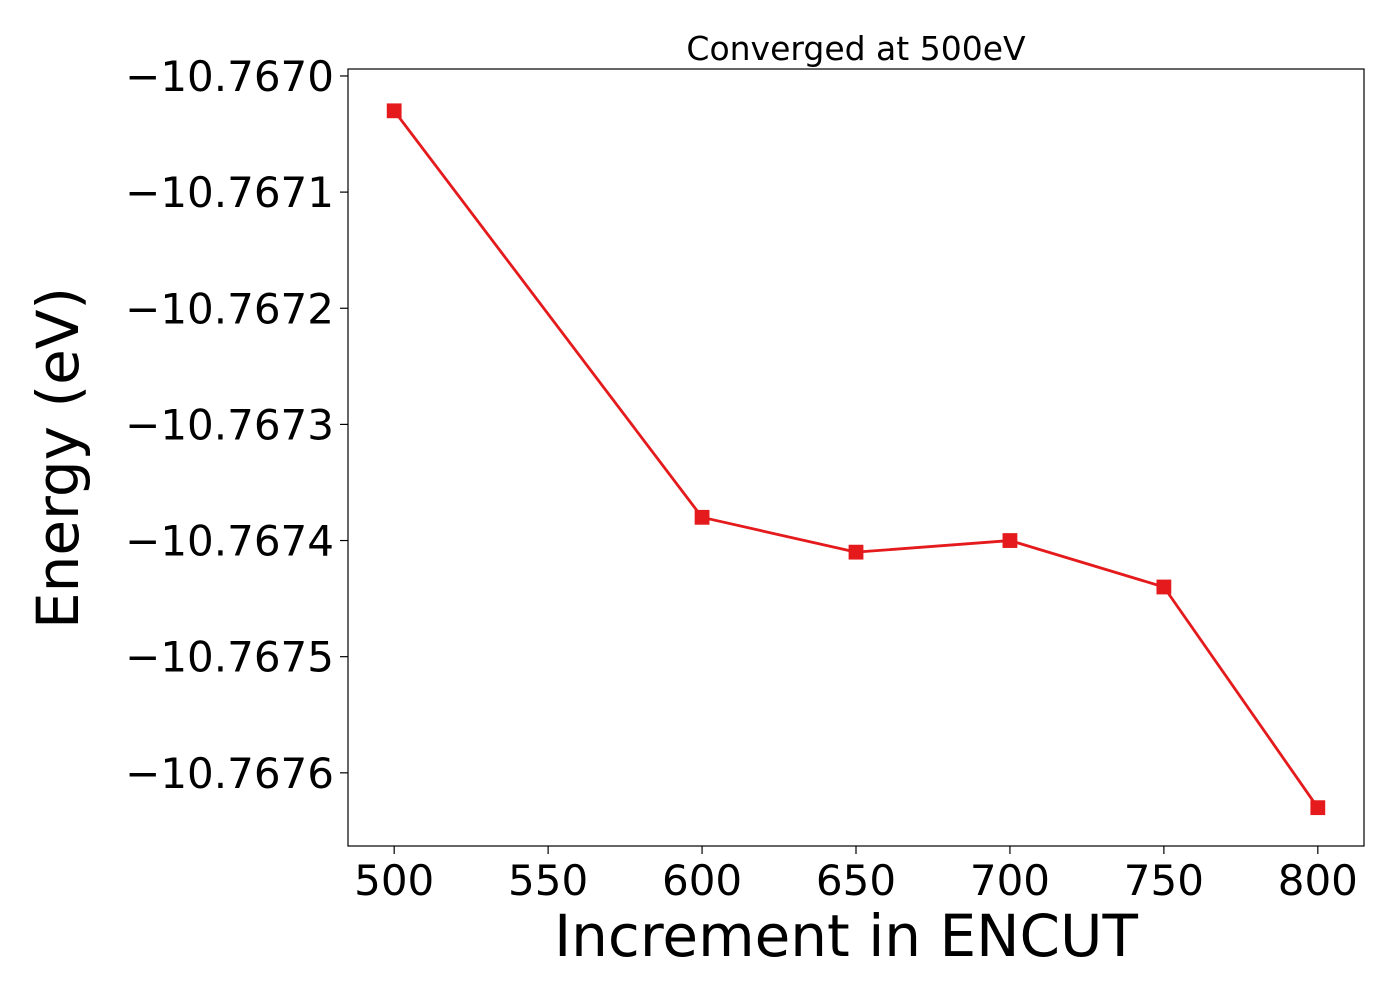 This screenshot has width=1400, height=1004. What do you see at coordinates (702, 880) in the screenshot?
I see `x-tick-label: 600` at bounding box center [702, 880].